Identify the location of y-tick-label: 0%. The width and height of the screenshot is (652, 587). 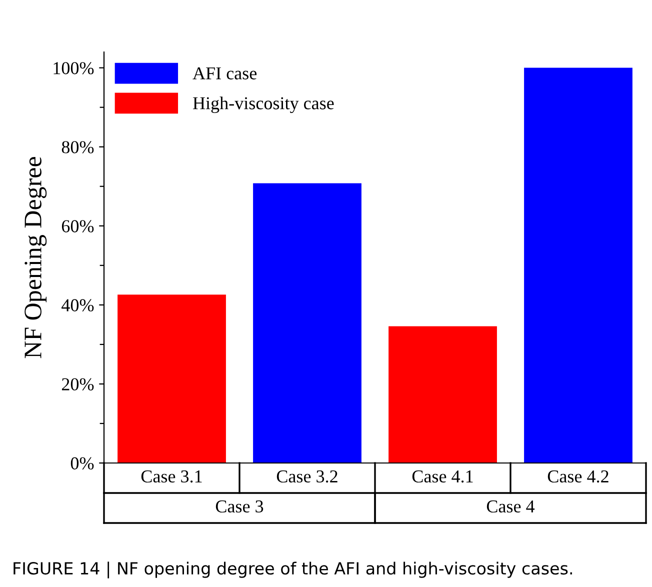
(82, 463).